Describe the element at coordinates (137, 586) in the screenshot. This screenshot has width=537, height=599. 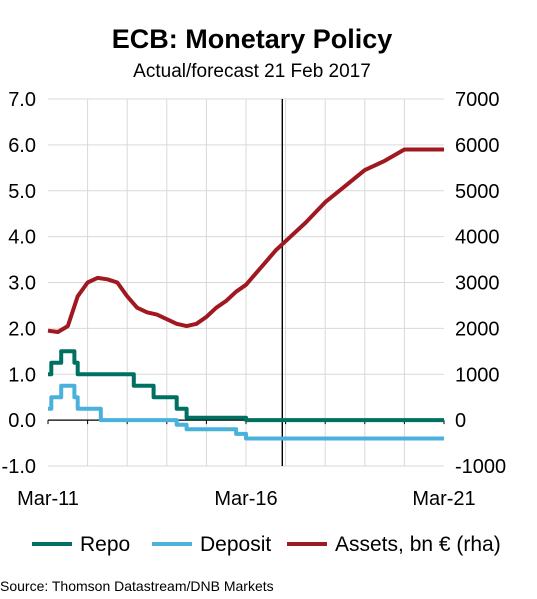
I see `source-note: Source: Thomson Datastream/DNB Markets` at that location.